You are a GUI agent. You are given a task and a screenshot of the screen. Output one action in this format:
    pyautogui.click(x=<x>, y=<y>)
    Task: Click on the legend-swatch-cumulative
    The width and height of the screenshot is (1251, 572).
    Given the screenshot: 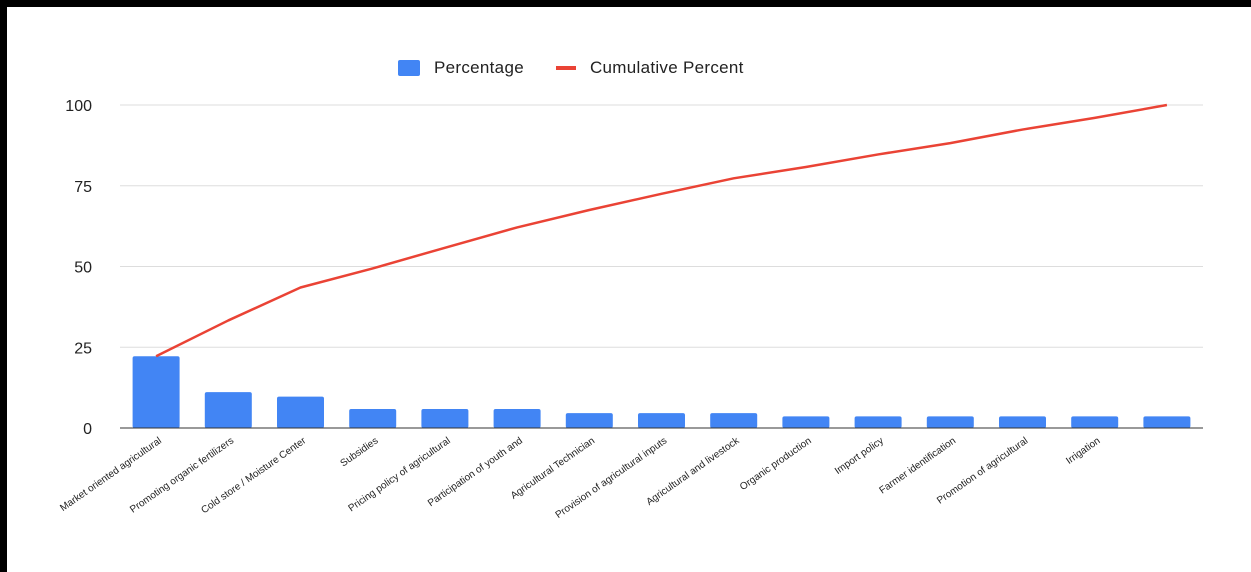 What is the action you would take?
    pyautogui.click(x=565, y=68)
    